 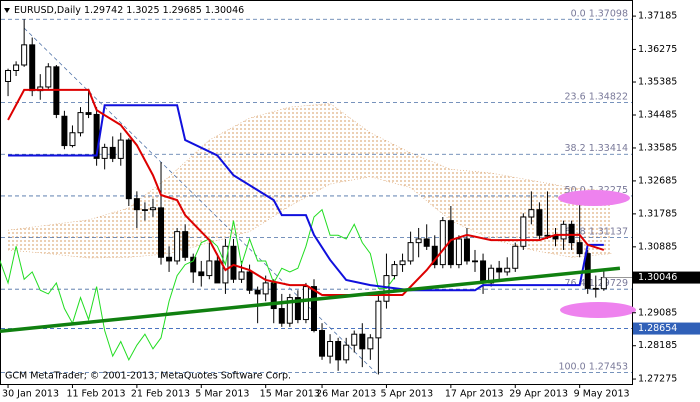 I want to click on x-tick-label: 5 Apr 2013, so click(x=406, y=394).